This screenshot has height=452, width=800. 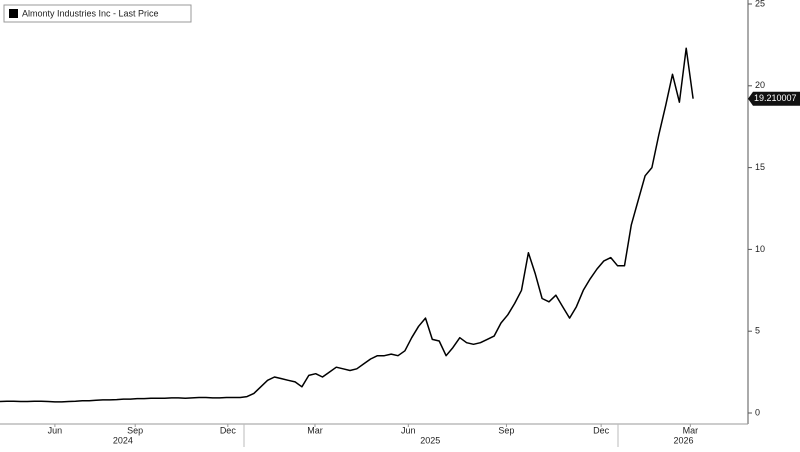 I want to click on last-price-tag, so click(x=774, y=98).